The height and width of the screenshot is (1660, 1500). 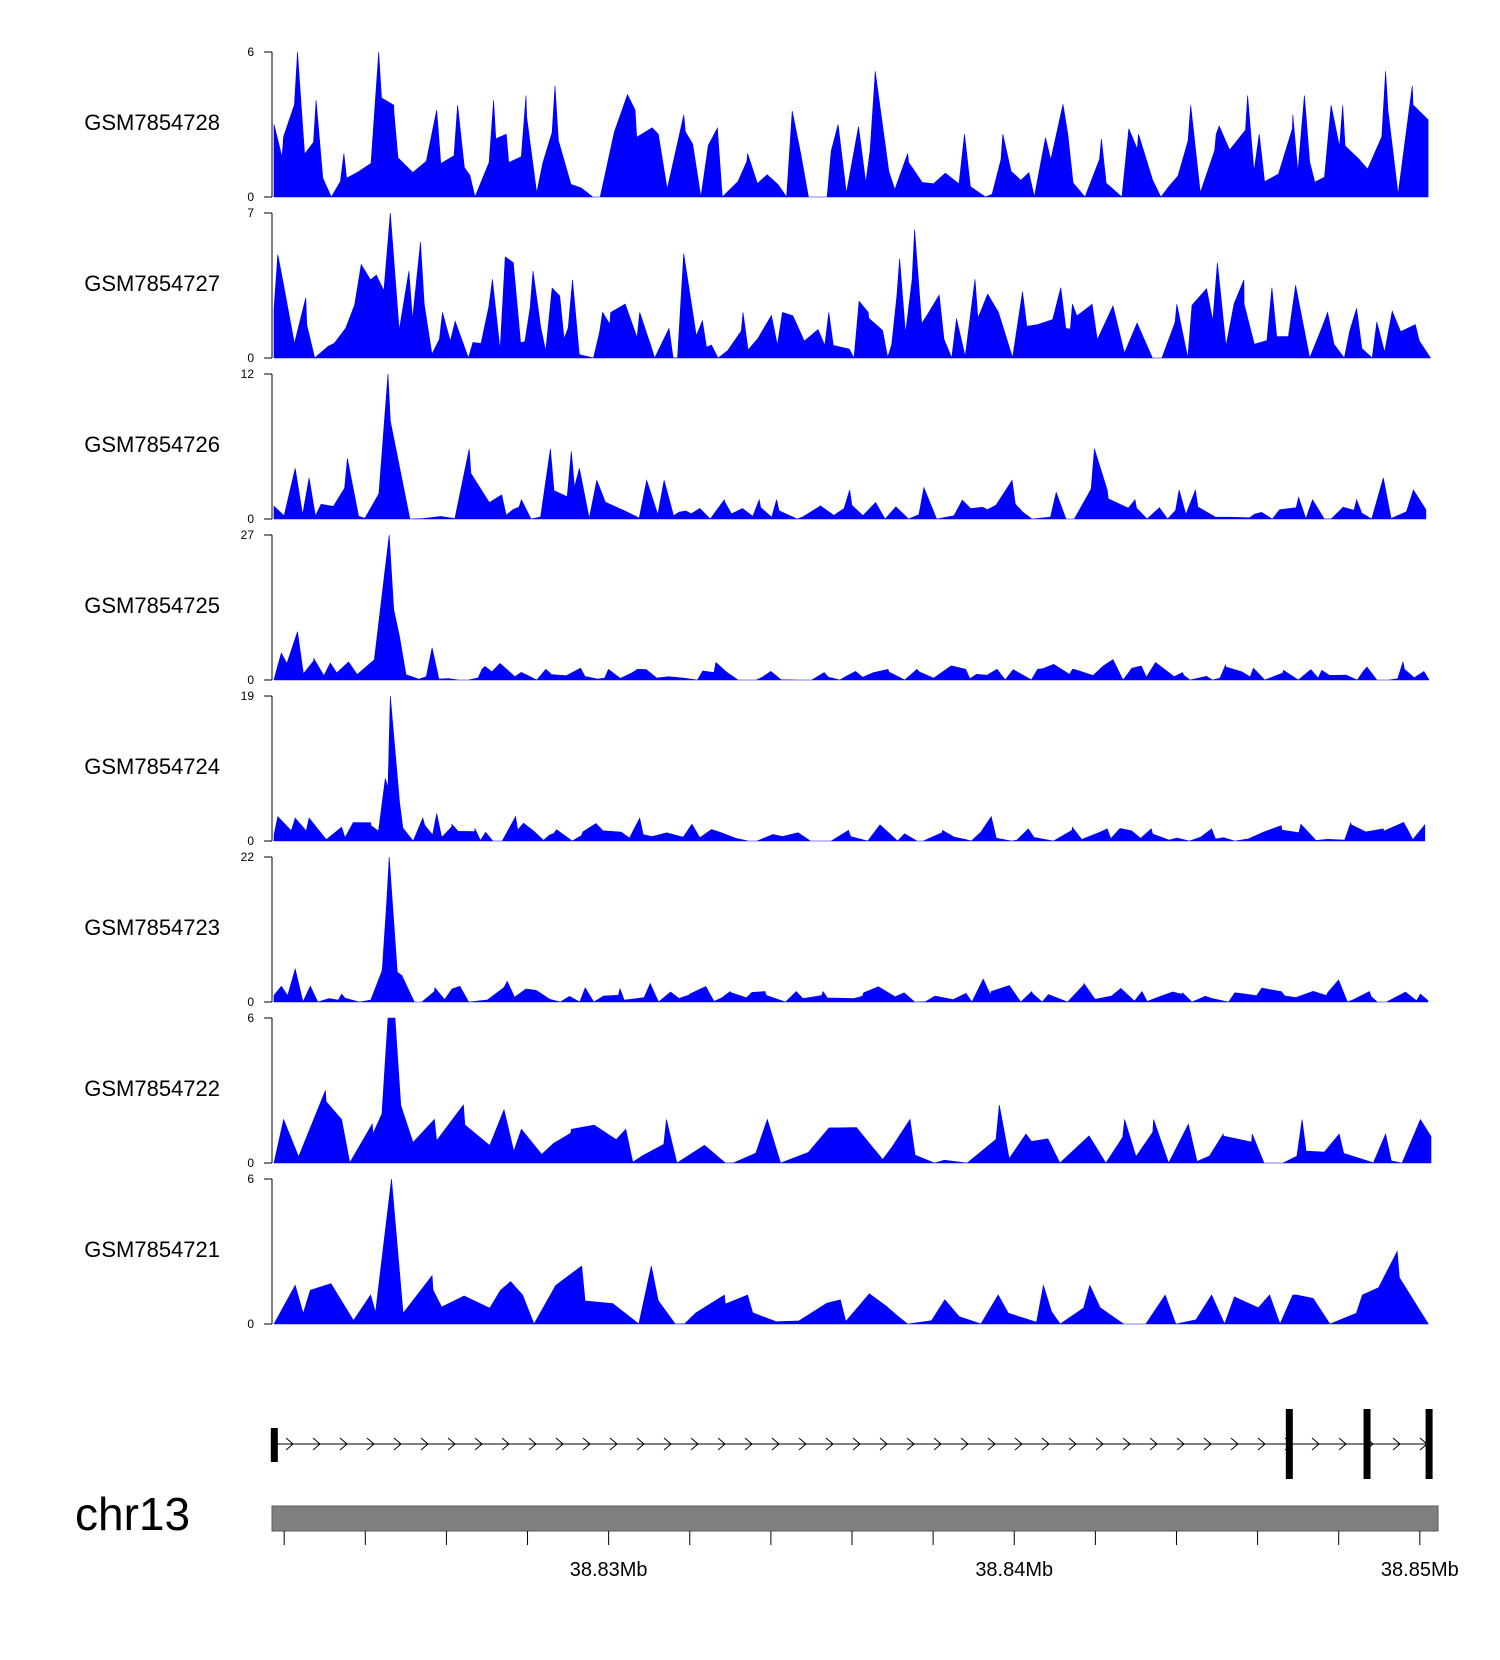 I want to click on signal-area-GSM7854724, so click(x=849, y=768).